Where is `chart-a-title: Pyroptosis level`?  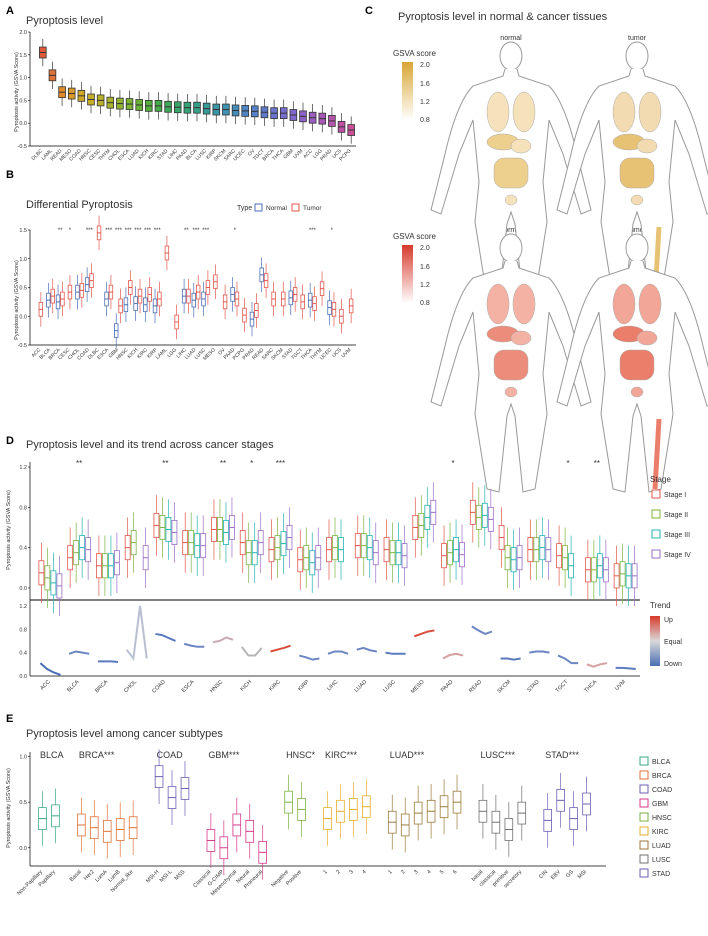
chart-a-title: Pyroptosis level is located at coordinates (64, 21).